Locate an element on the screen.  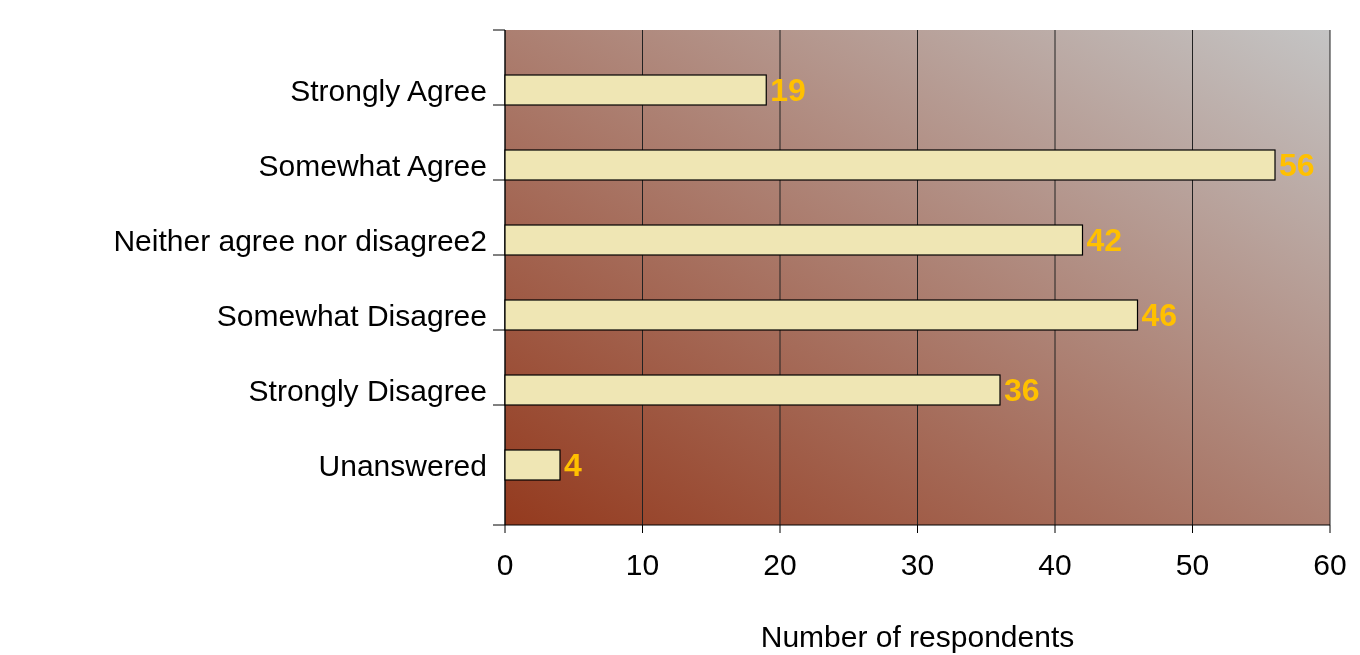
data-label: 42 is located at coordinates (1104, 240).